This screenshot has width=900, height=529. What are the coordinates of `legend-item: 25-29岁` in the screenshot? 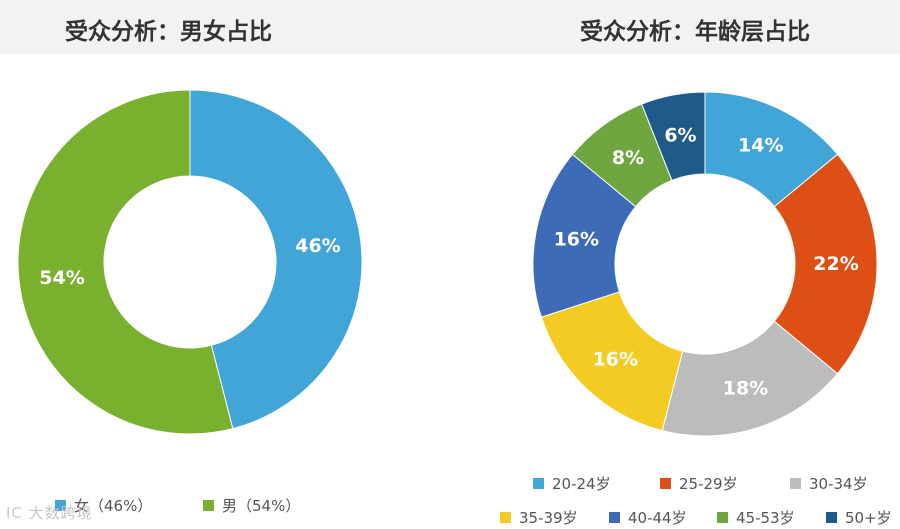 It's located at (699, 483).